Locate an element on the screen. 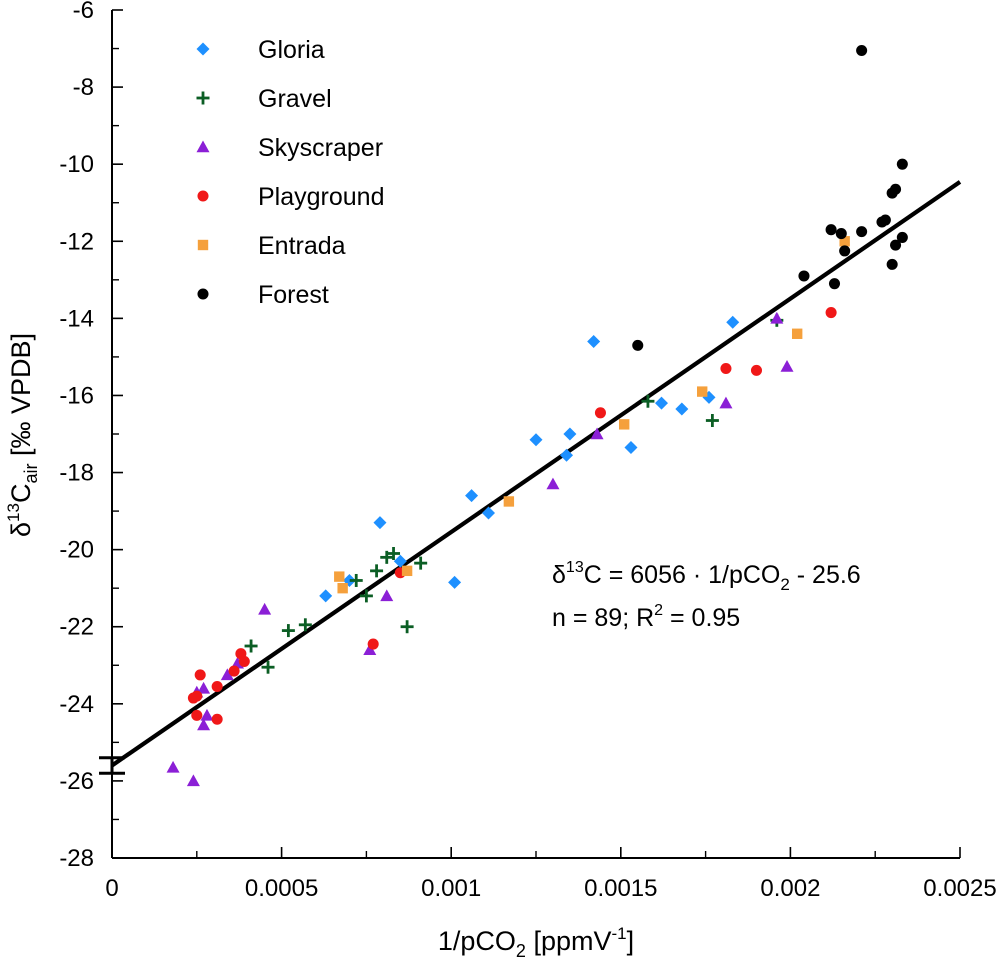 This screenshot has height=962, width=1004. y-axis-title: δ13Cair [‰ VPDB] is located at coordinates (22, 435).